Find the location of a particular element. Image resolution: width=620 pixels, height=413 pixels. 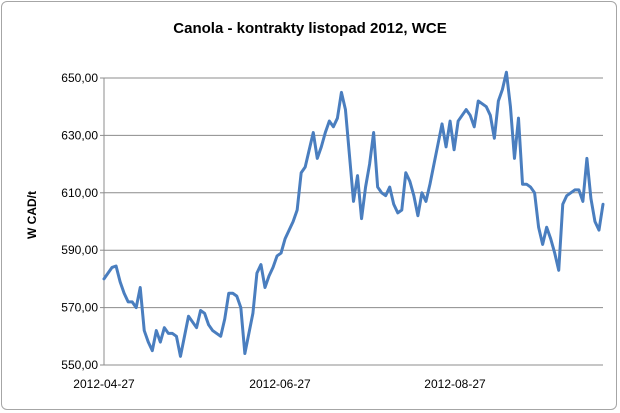

y-tick-label: 650,00 is located at coordinates (79, 78).